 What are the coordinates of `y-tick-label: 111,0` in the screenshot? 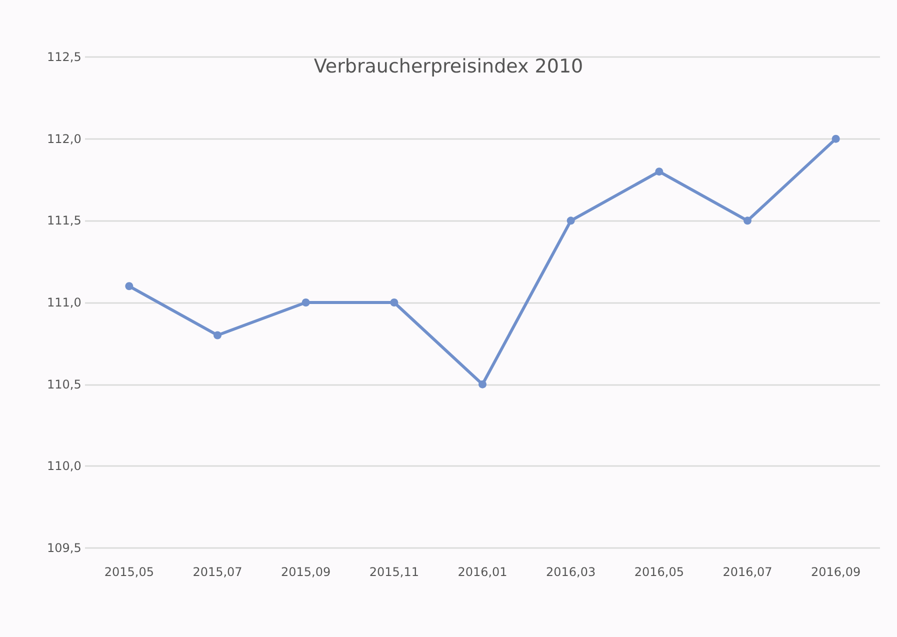 It's located at (64, 303).